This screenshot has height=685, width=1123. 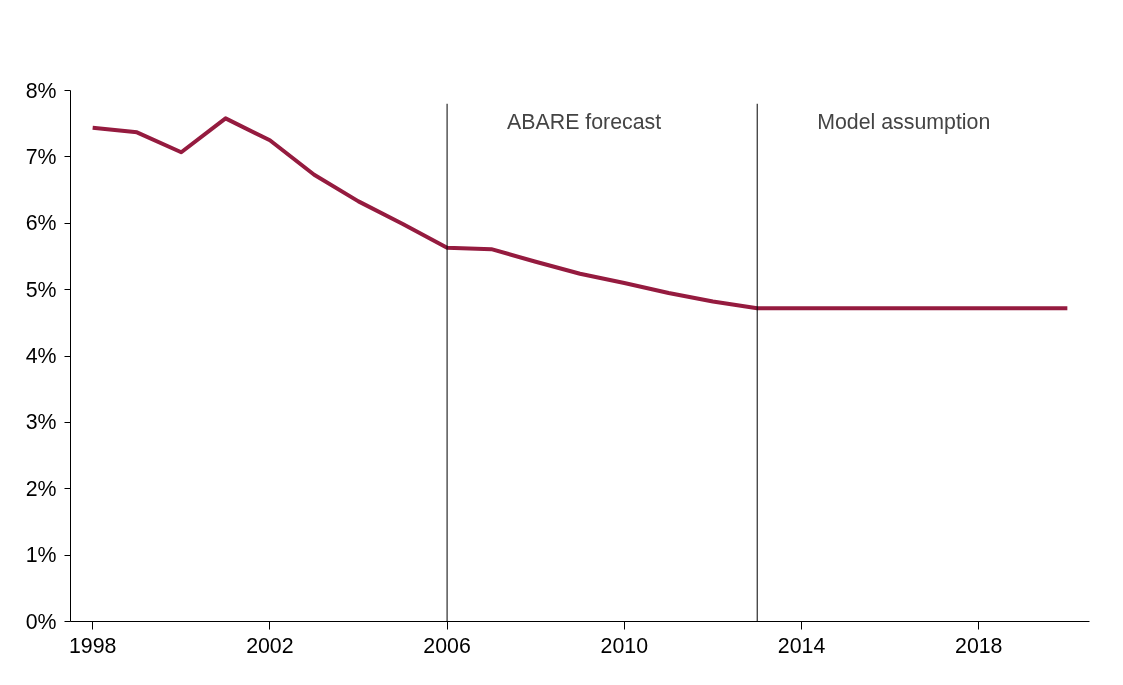 What do you see at coordinates (624, 645) in the screenshot?
I see `x-tick-label: 2010` at bounding box center [624, 645].